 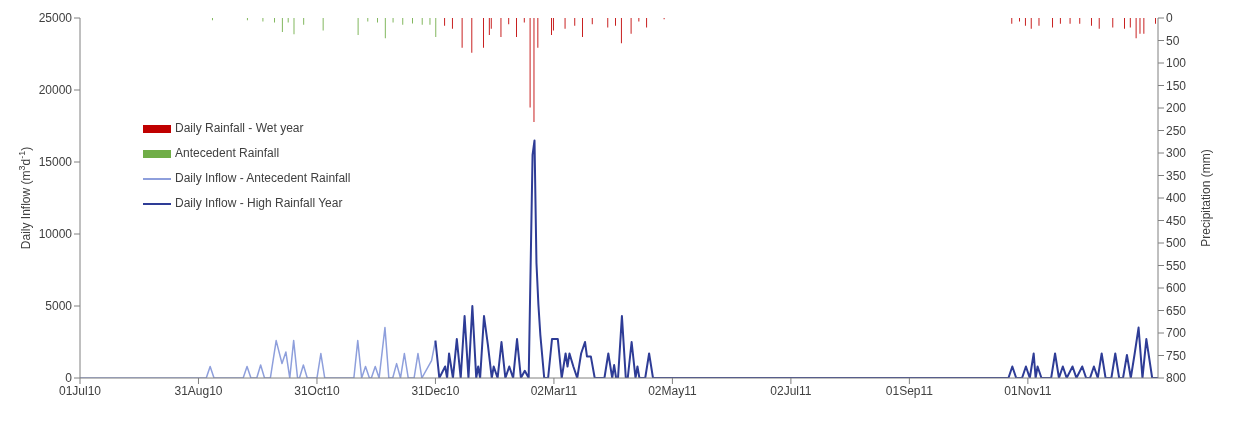 What do you see at coordinates (1206, 198) in the screenshot?
I see `y2-axis-title: Precipitation (mm)` at bounding box center [1206, 198].